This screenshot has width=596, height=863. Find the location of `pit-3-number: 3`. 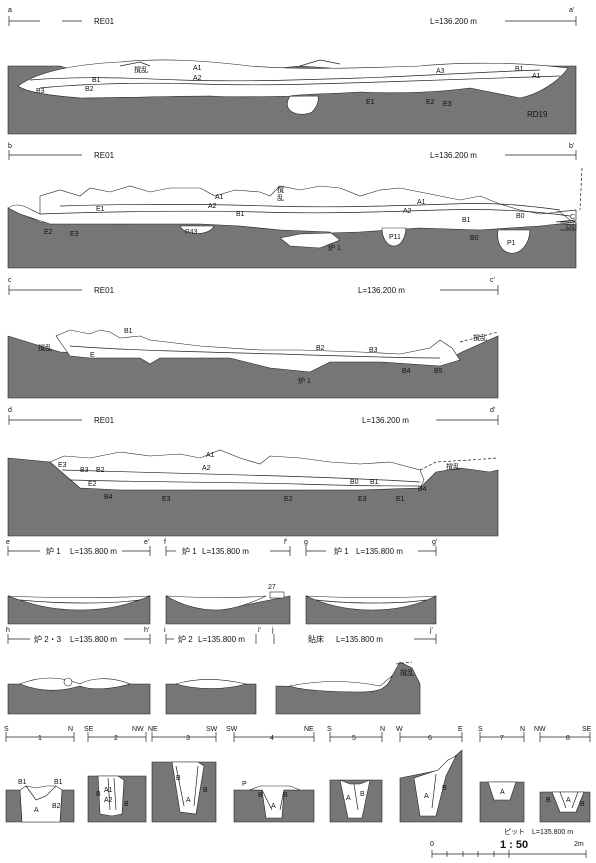

pit-3-number: 3 is located at coordinates (188, 738).